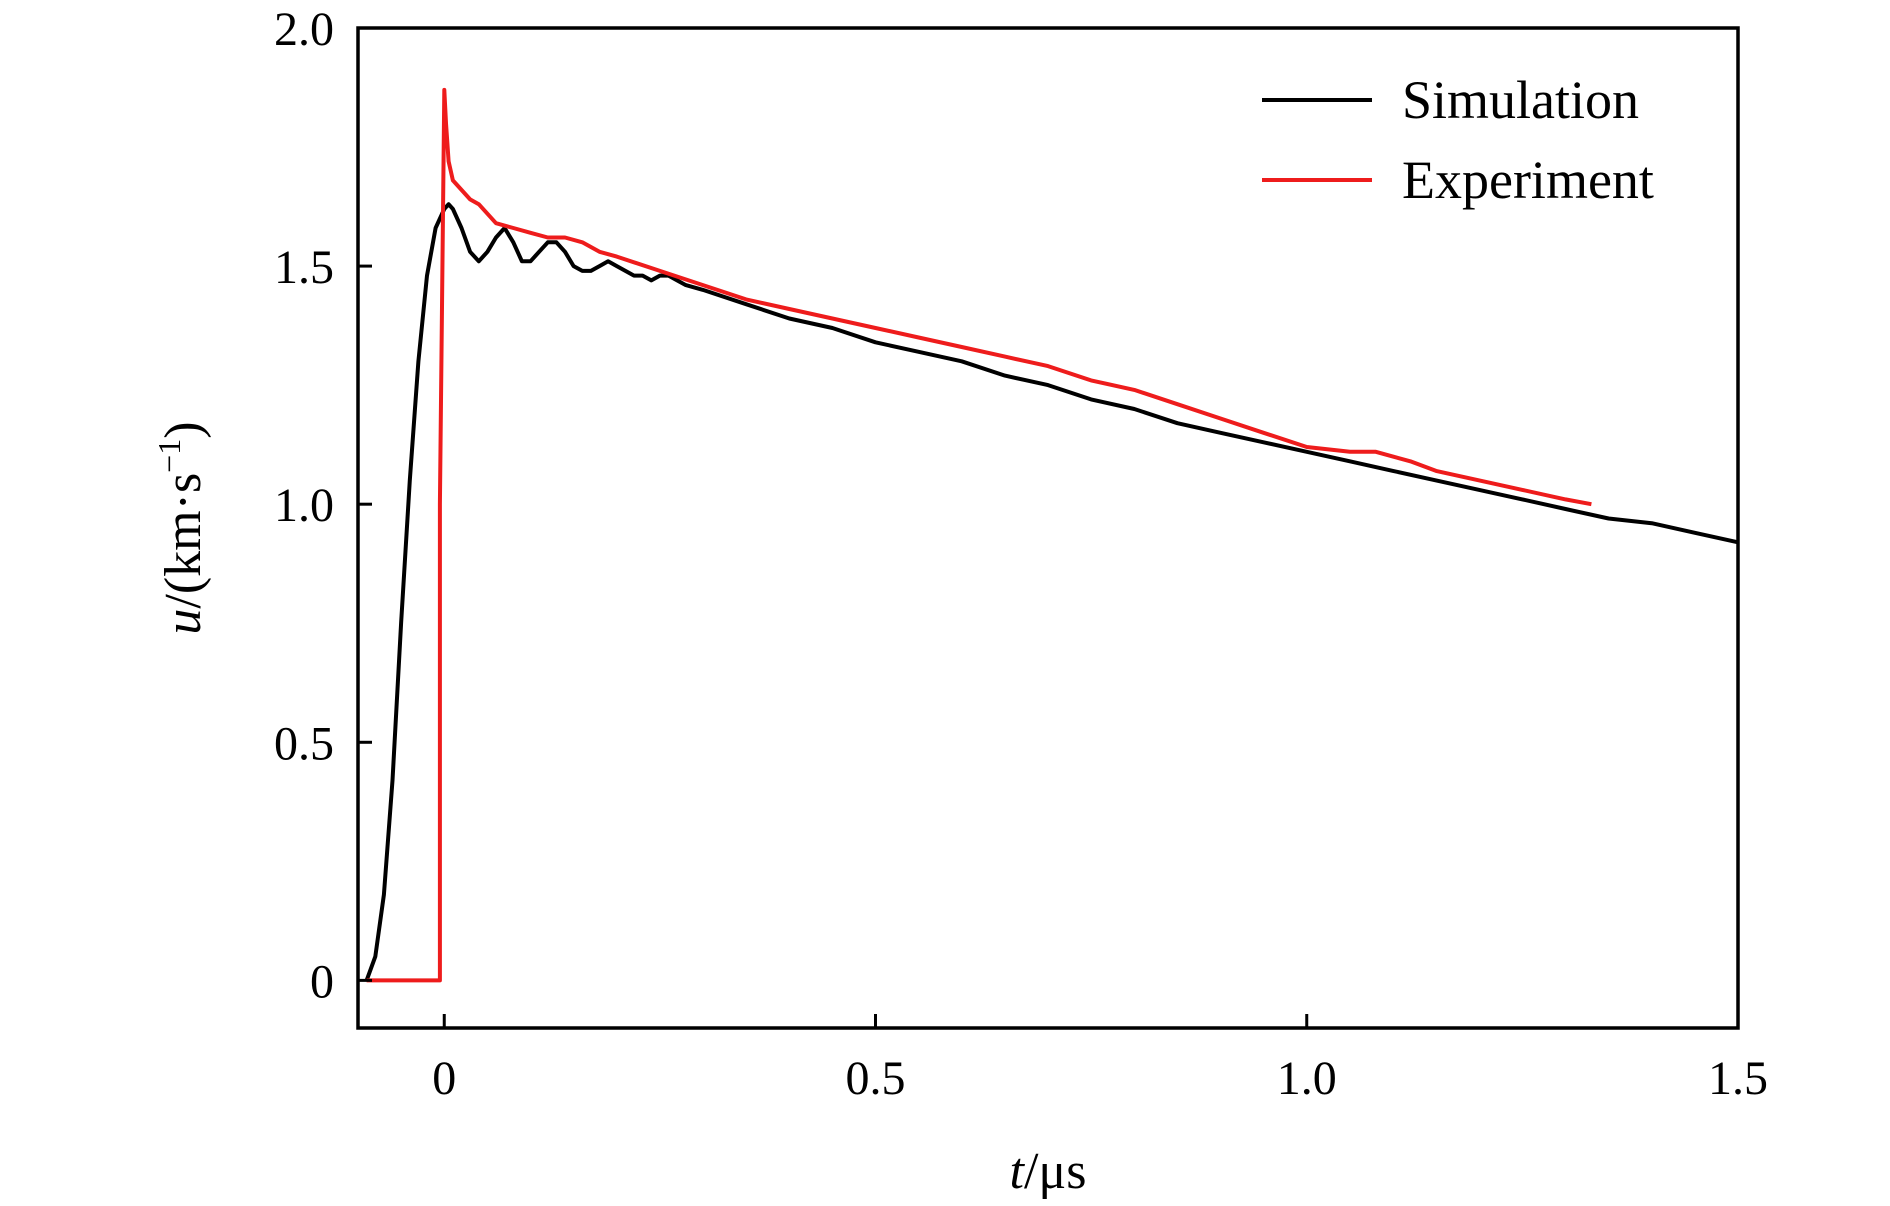  Describe the element at coordinates (1307, 1078) in the screenshot. I see `x-tick-label: 1.0` at that location.